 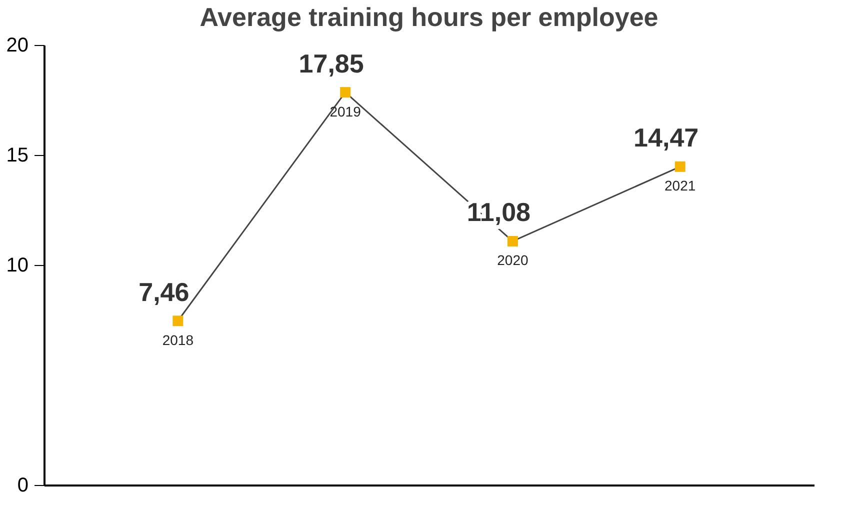 I want to click on data-label: 7,46, so click(x=164, y=291).